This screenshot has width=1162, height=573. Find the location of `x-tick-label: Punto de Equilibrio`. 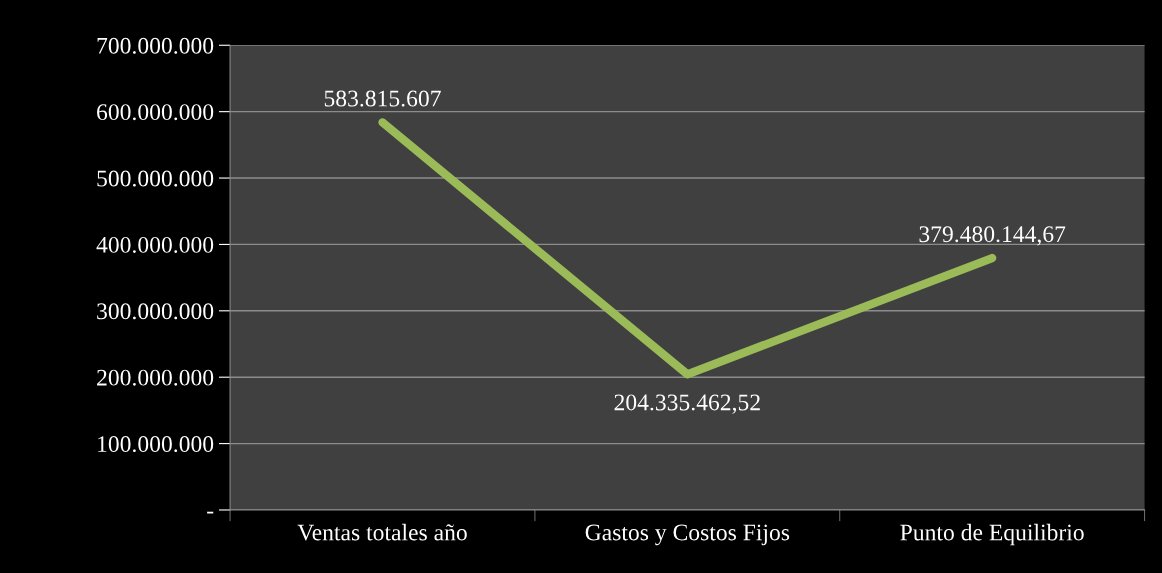

x-tick-label: Punto de Equilibrio is located at coordinates (992, 534).